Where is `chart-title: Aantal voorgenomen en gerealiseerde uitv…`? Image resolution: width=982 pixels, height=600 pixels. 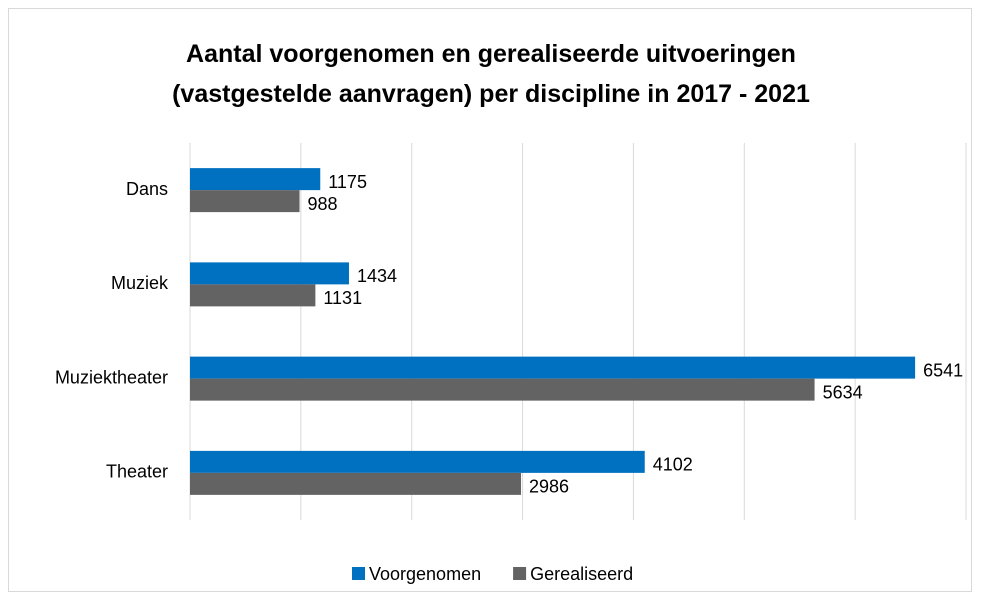
chart-title: Aantal voorgenomen en gerealiseerde uitv… is located at coordinates (491, 74).